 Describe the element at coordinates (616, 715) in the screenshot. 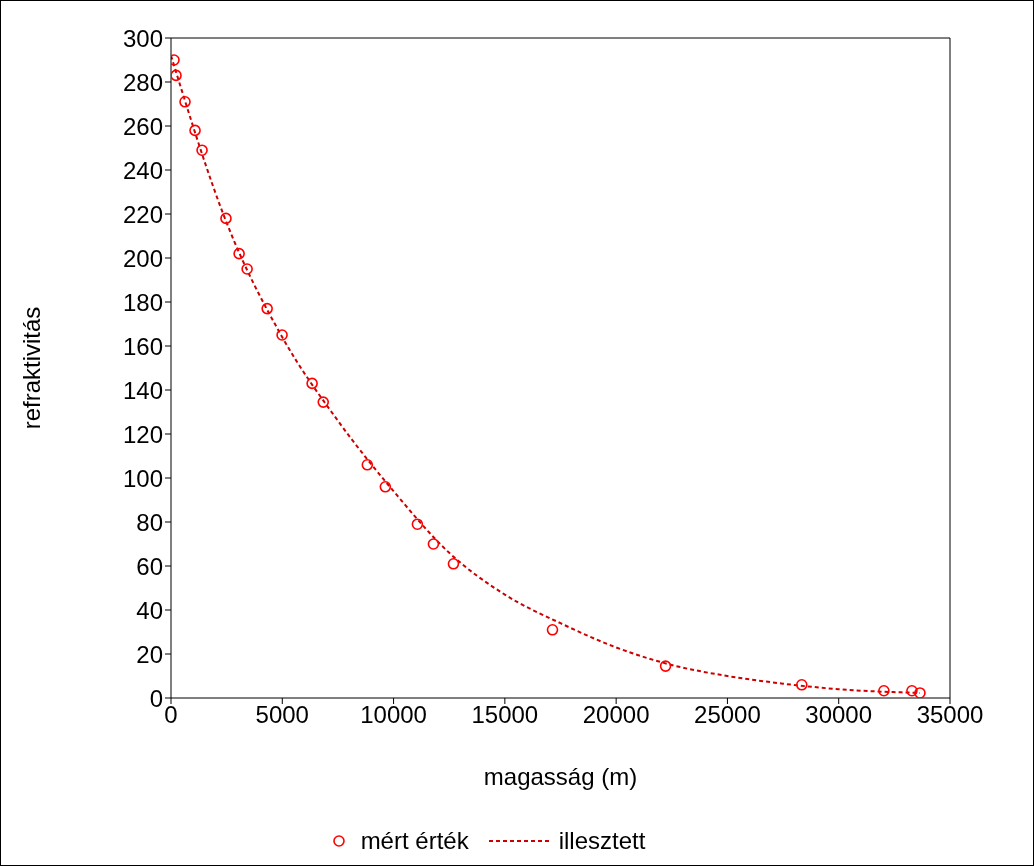

I see `x-tick-label: 20000` at that location.